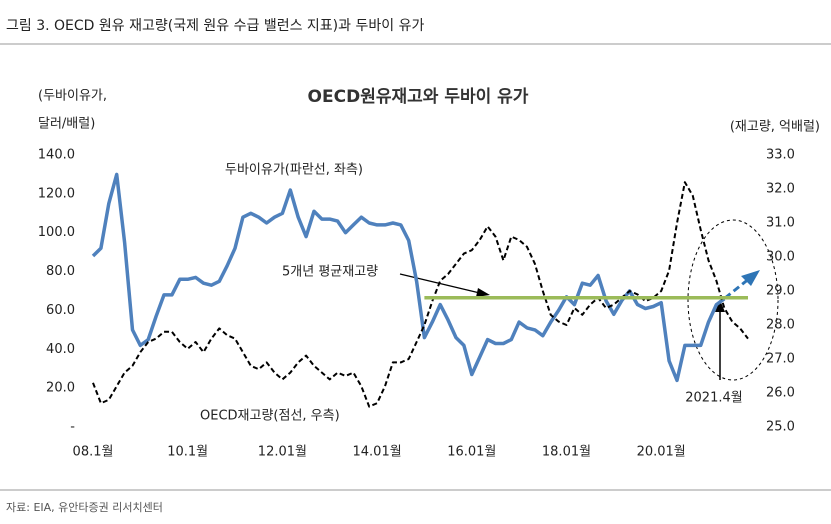 This screenshot has height=524, width=831. Describe the element at coordinates (60, 271) in the screenshot. I see `y-tick-label: 80.0` at that location.